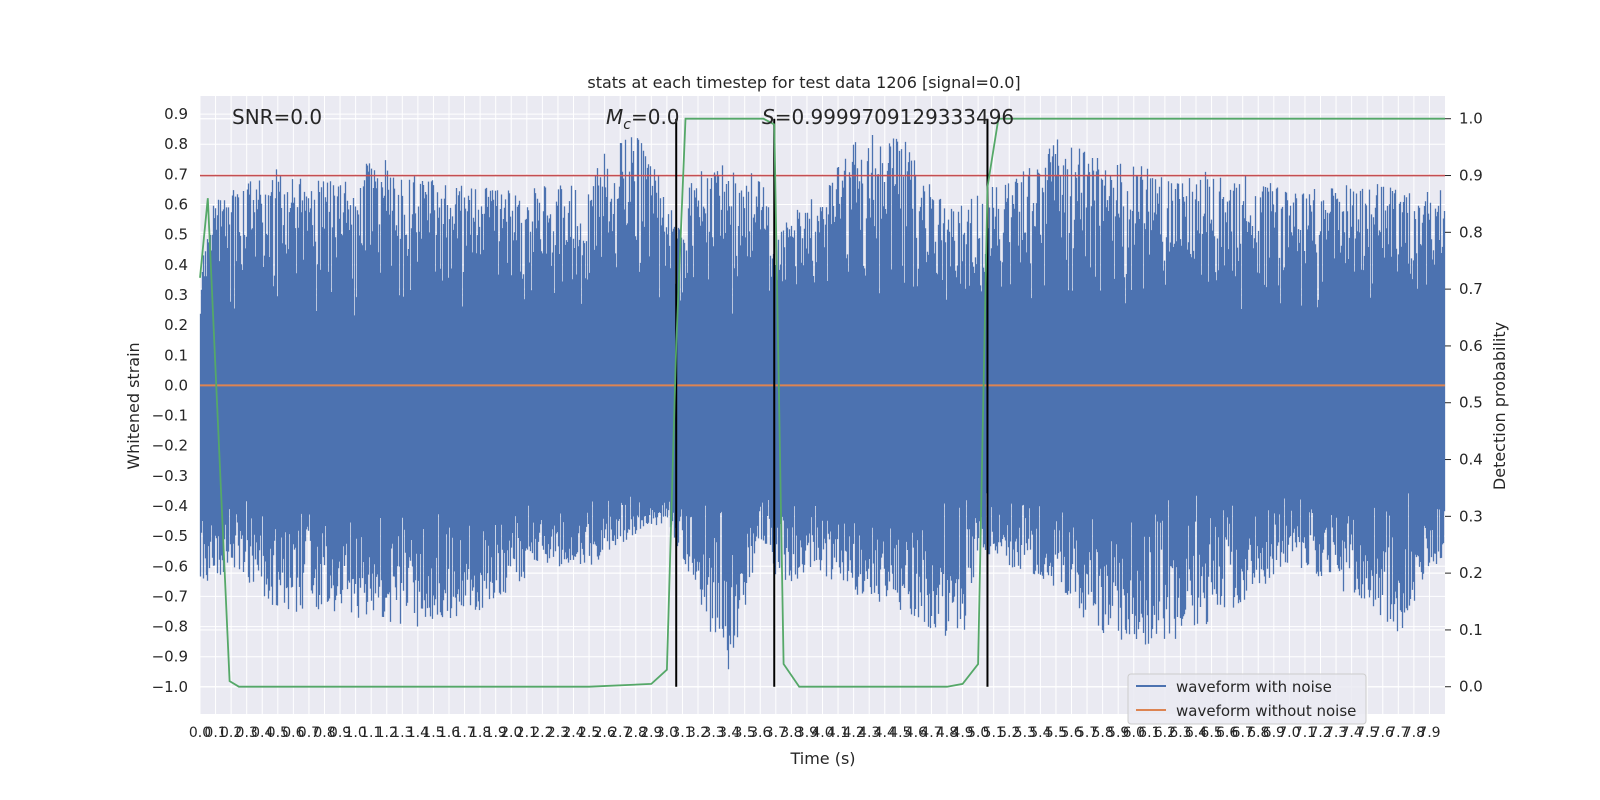 The height and width of the screenshot is (800, 1600). What do you see at coordinates (768, 117) in the screenshot?
I see `annotation-s-symbol: S` at bounding box center [768, 117].